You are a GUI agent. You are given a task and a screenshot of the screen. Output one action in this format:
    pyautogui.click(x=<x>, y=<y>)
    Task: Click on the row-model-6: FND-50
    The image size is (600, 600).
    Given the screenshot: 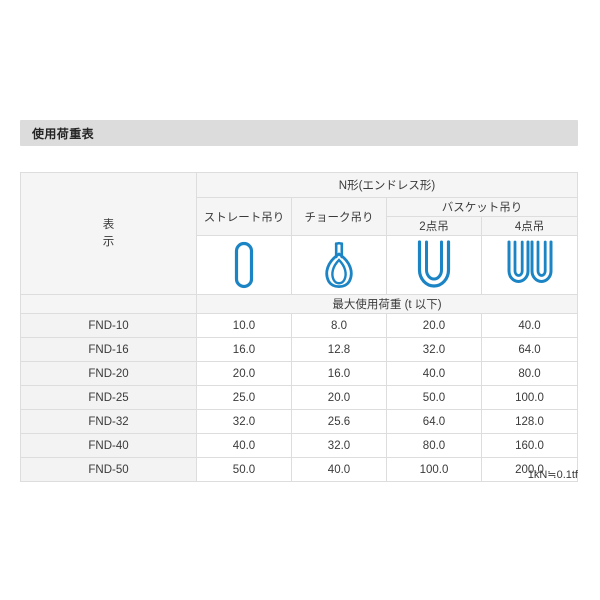 What is the action you would take?
    pyautogui.click(x=108, y=469)
    